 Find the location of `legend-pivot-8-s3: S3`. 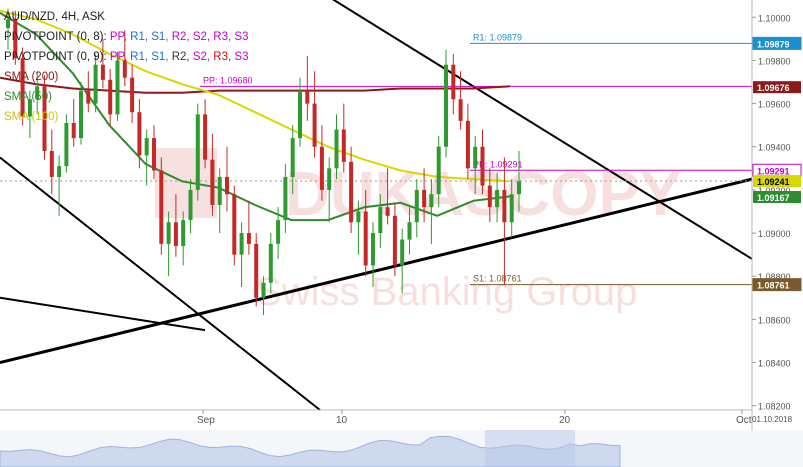

legend-pivot-8-s3: S3 is located at coordinates (241, 37).